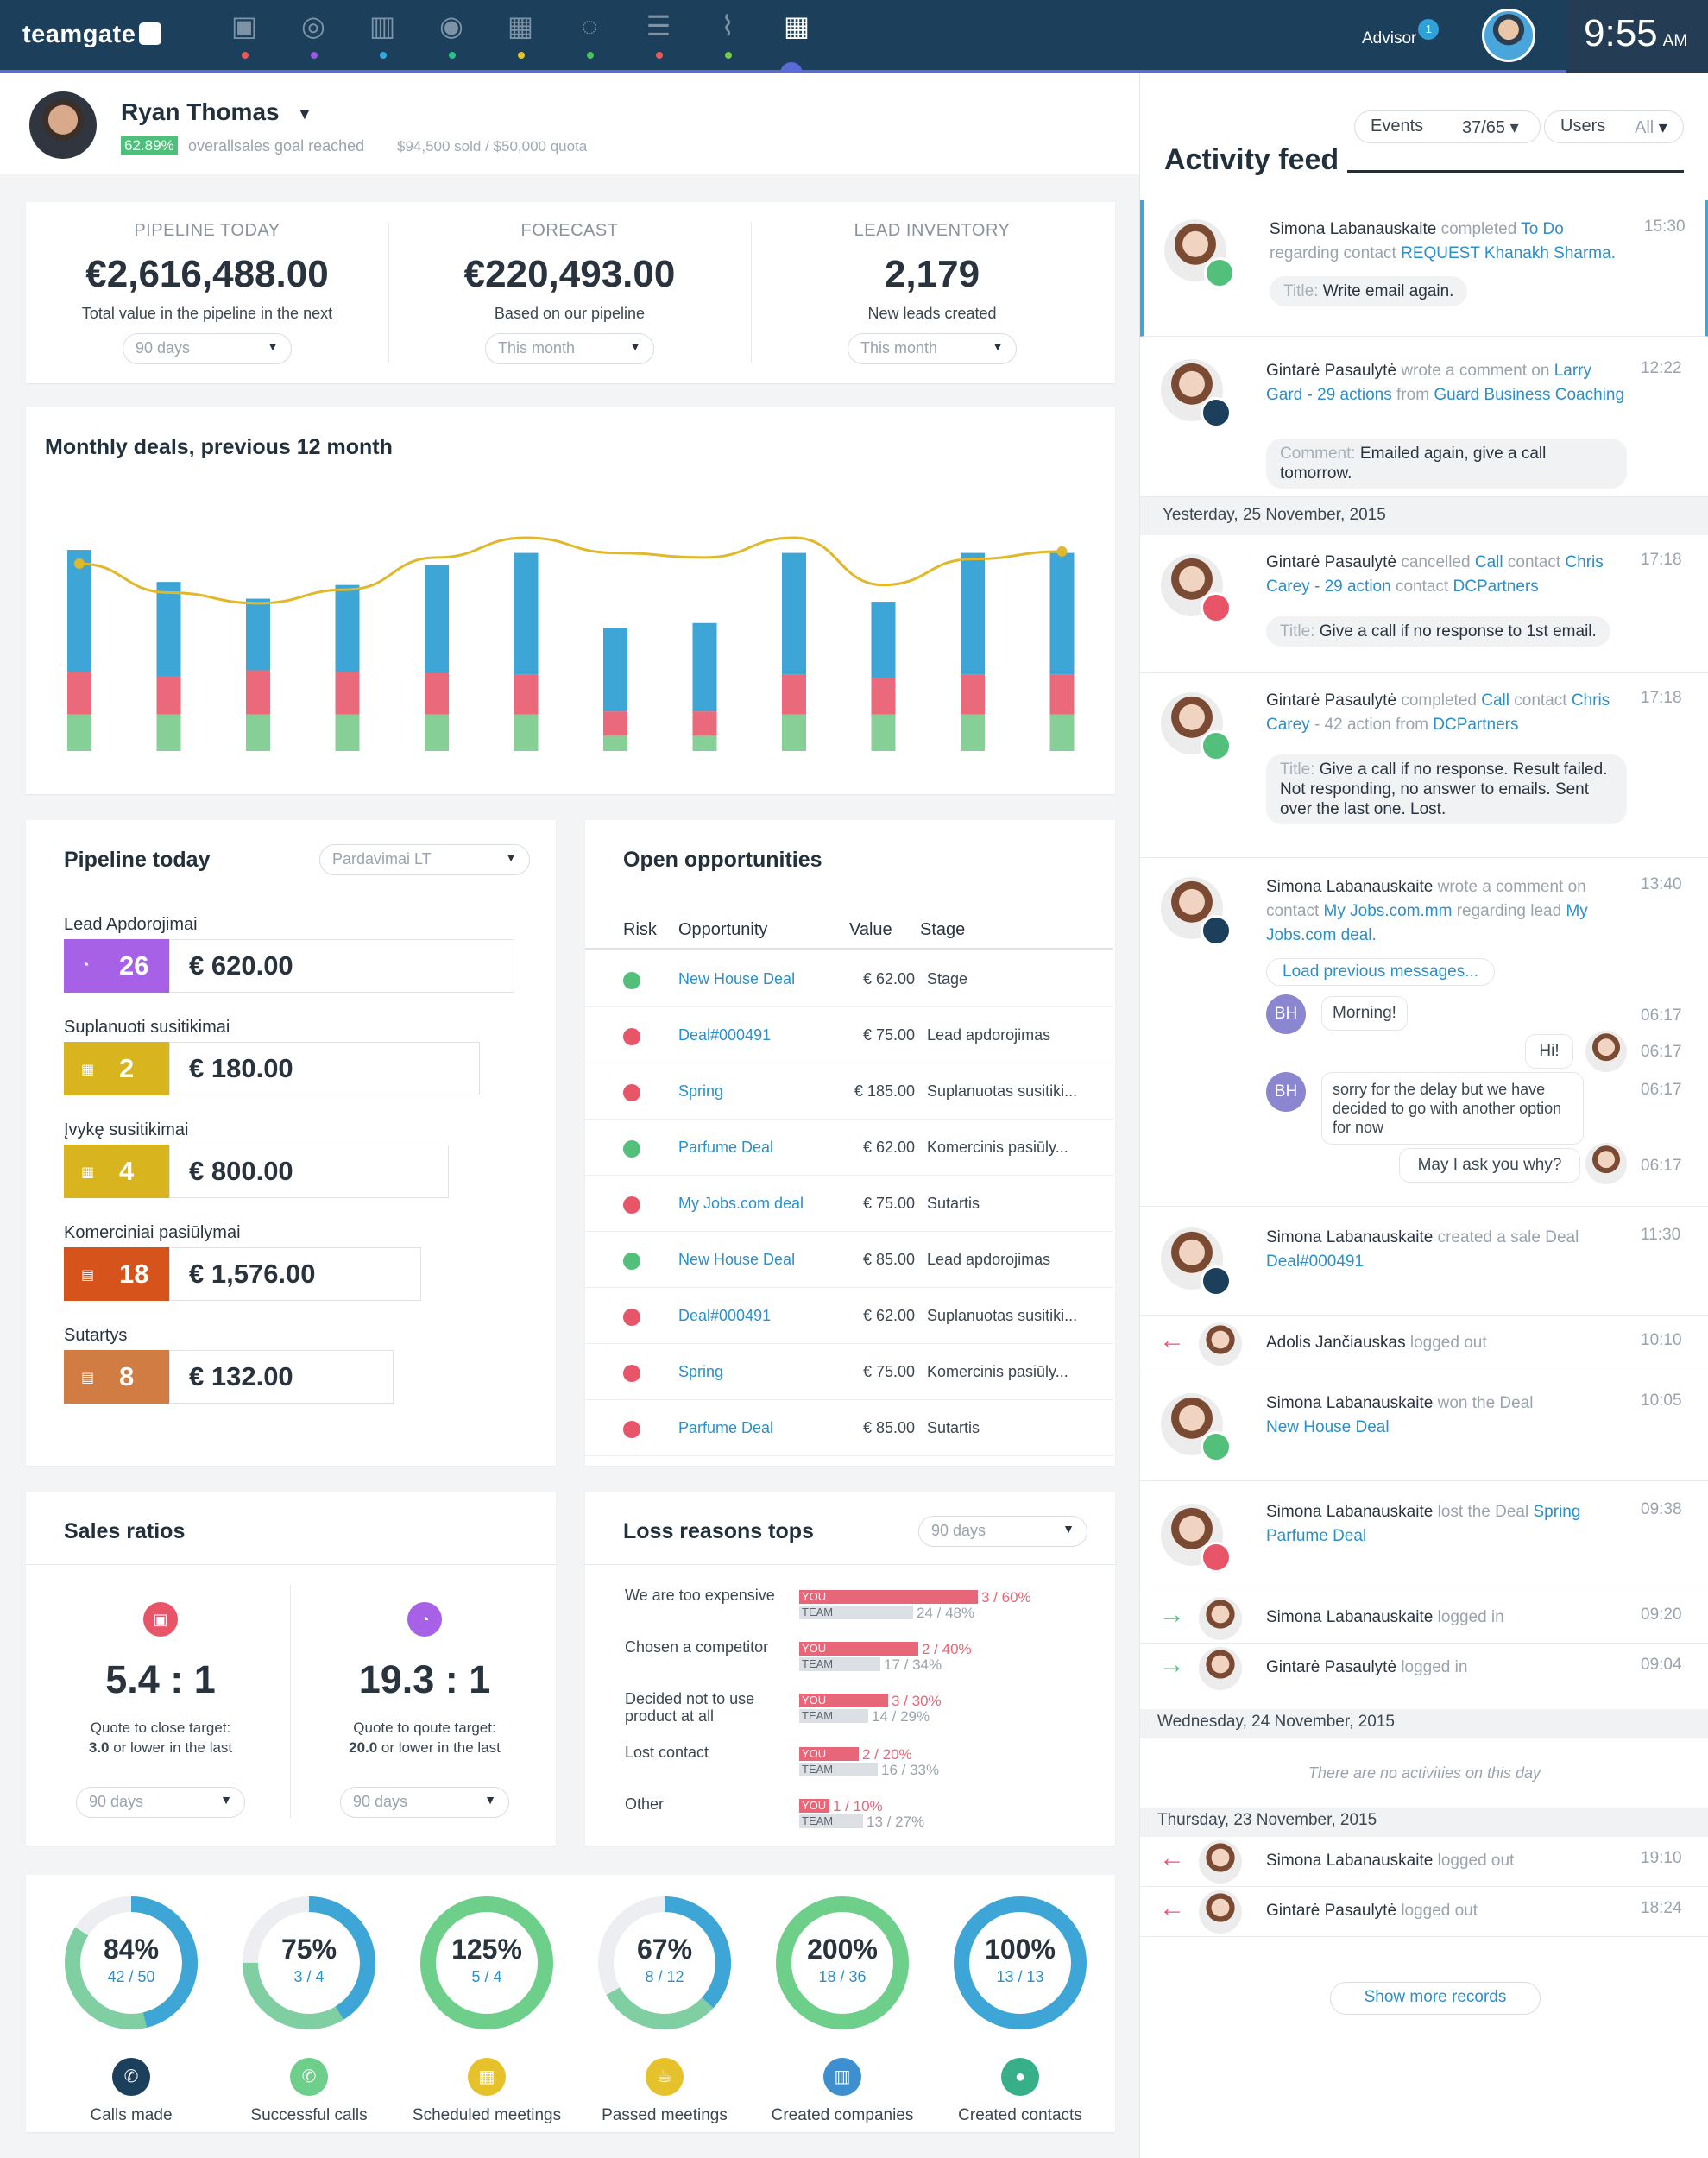  Describe the element at coordinates (309, 2009) in the screenshot. I see `goal-donut: 75% 3 / 4 ✆ Successful calls` at that location.